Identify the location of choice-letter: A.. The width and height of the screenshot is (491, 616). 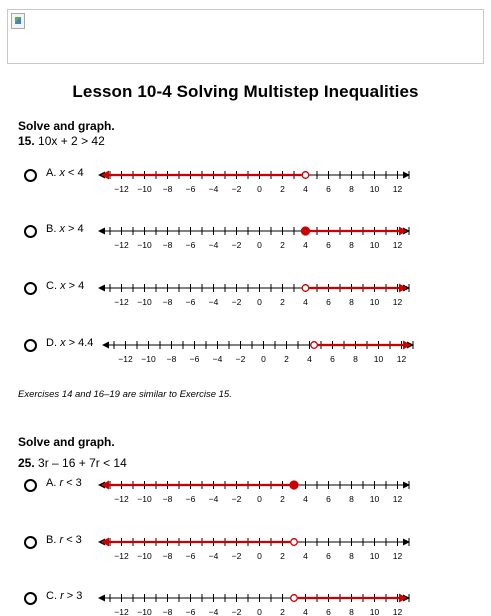
(51, 173).